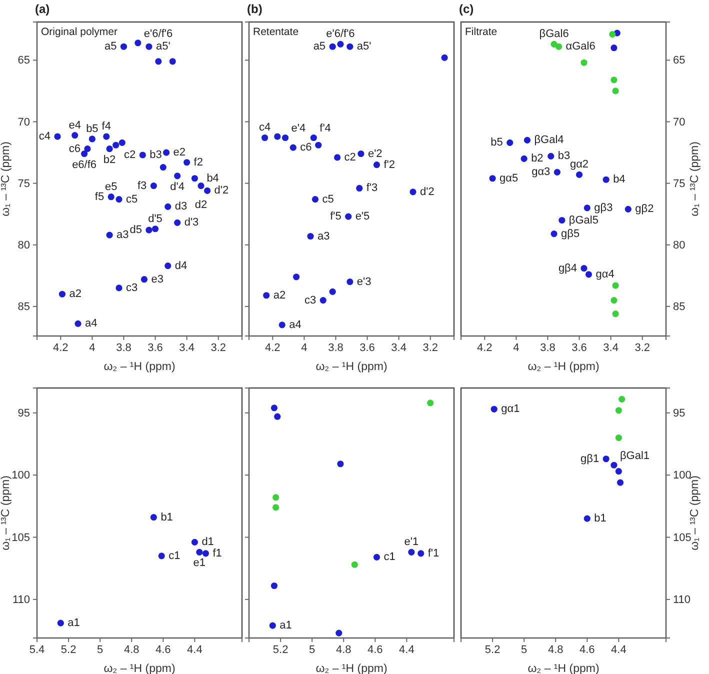 The height and width of the screenshot is (674, 709). What do you see at coordinates (466, 9) in the screenshot?
I see `chart-title: (c)` at bounding box center [466, 9].